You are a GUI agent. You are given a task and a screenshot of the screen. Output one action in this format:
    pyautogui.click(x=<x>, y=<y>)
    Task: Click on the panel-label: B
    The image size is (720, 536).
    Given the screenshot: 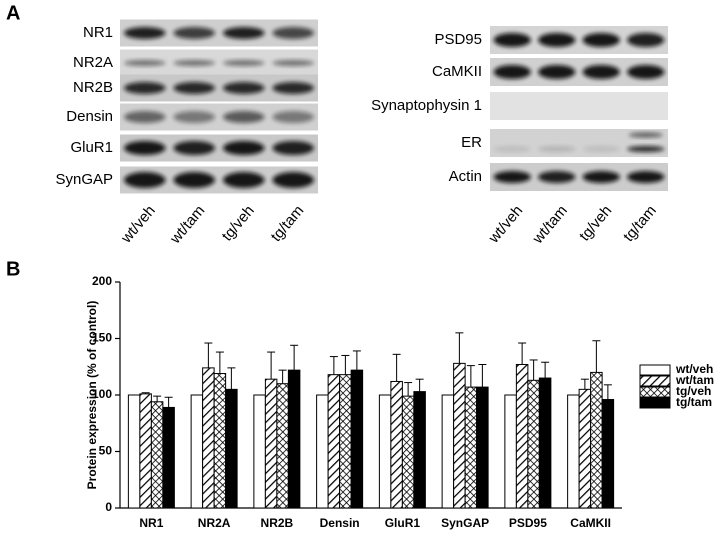 What is the action you would take?
    pyautogui.click(x=13, y=269)
    